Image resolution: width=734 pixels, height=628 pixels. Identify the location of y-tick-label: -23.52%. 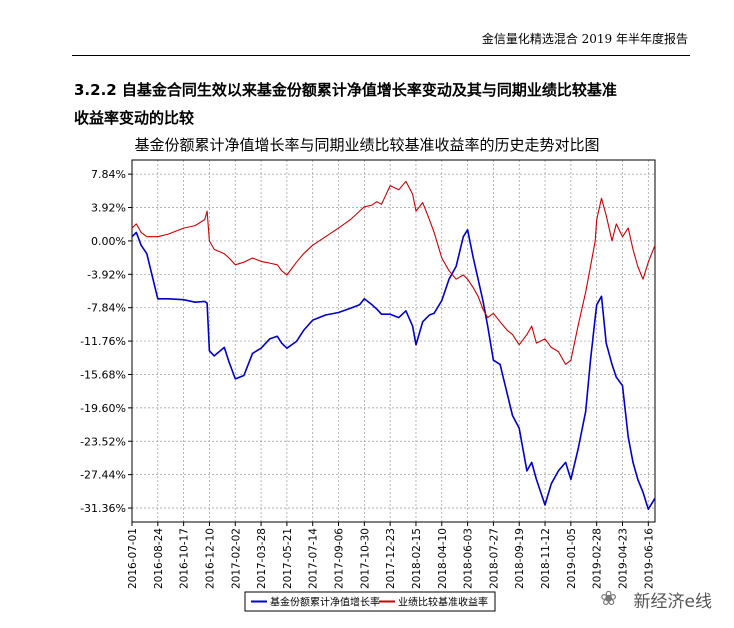
(103, 441).